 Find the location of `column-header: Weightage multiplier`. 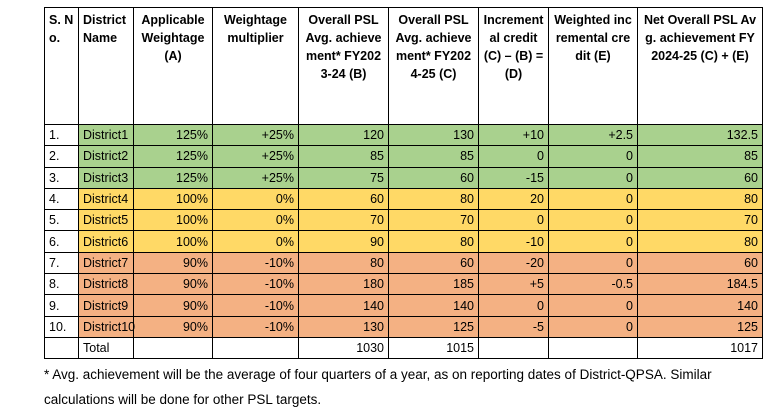

column-header: Weightage multiplier is located at coordinates (255, 66).